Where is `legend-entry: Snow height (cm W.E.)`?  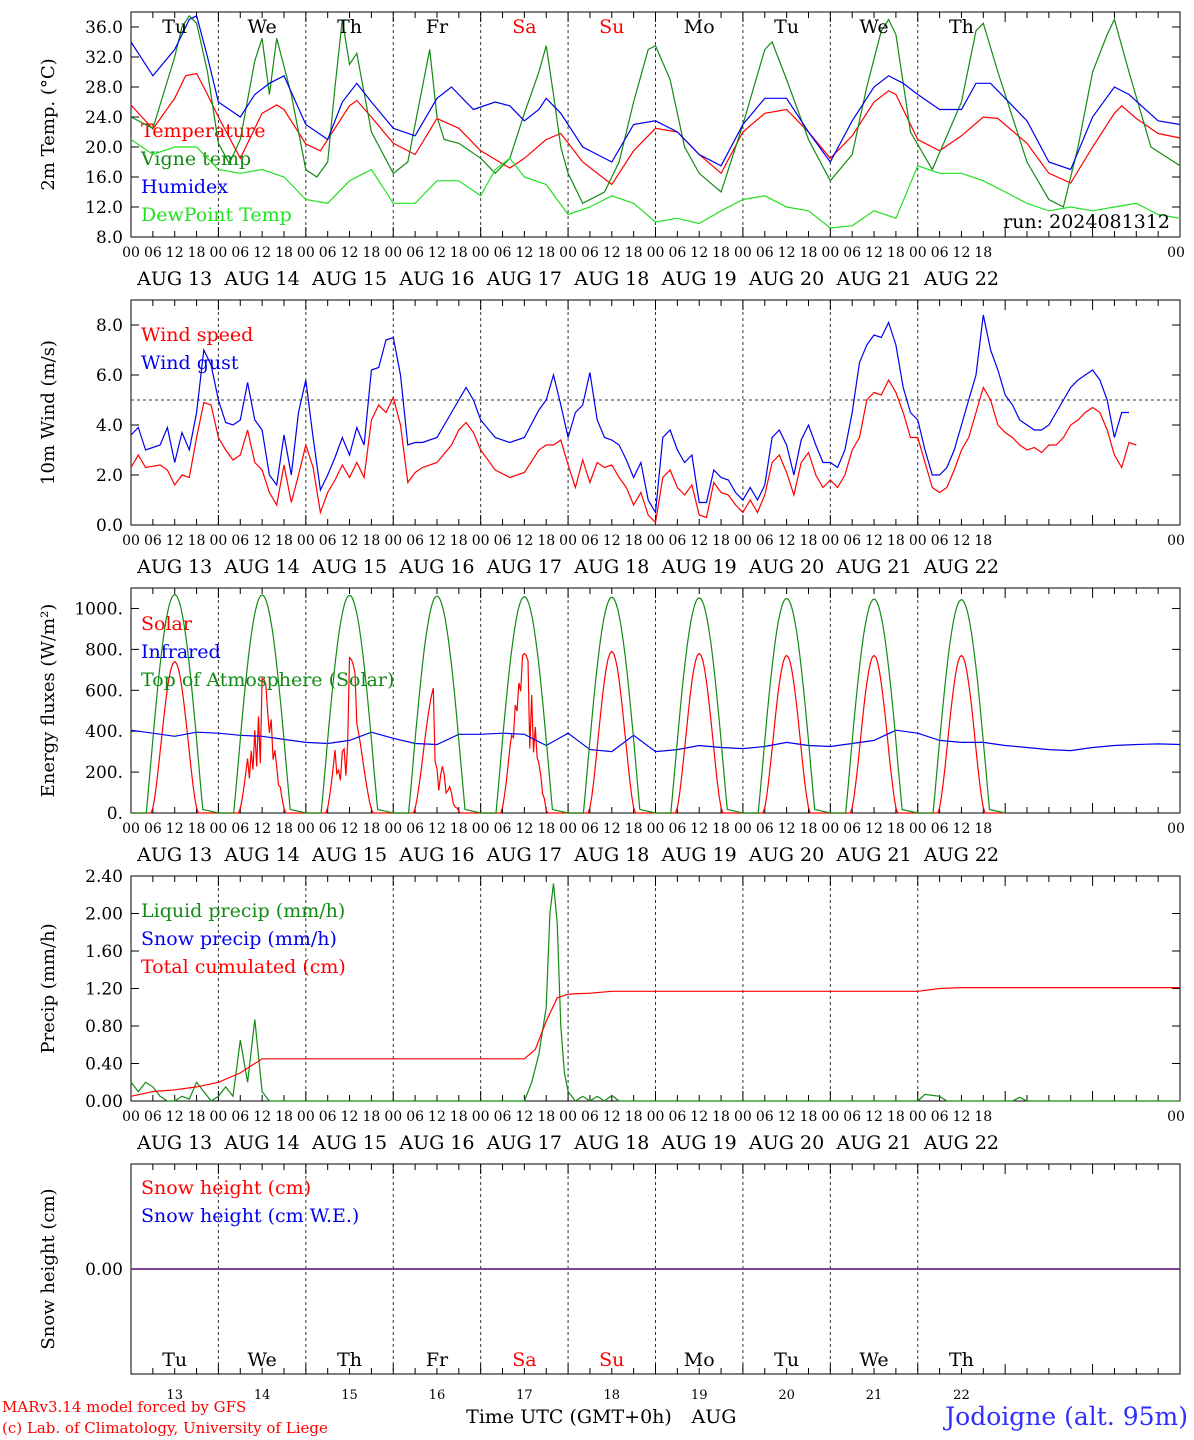
legend-entry: Snow height (cm W.E.) is located at coordinates (250, 1216).